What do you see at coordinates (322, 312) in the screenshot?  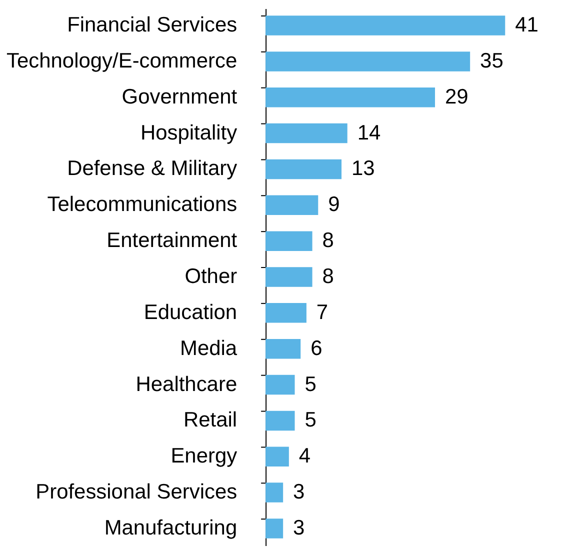 I see `data-label: 7` at bounding box center [322, 312].